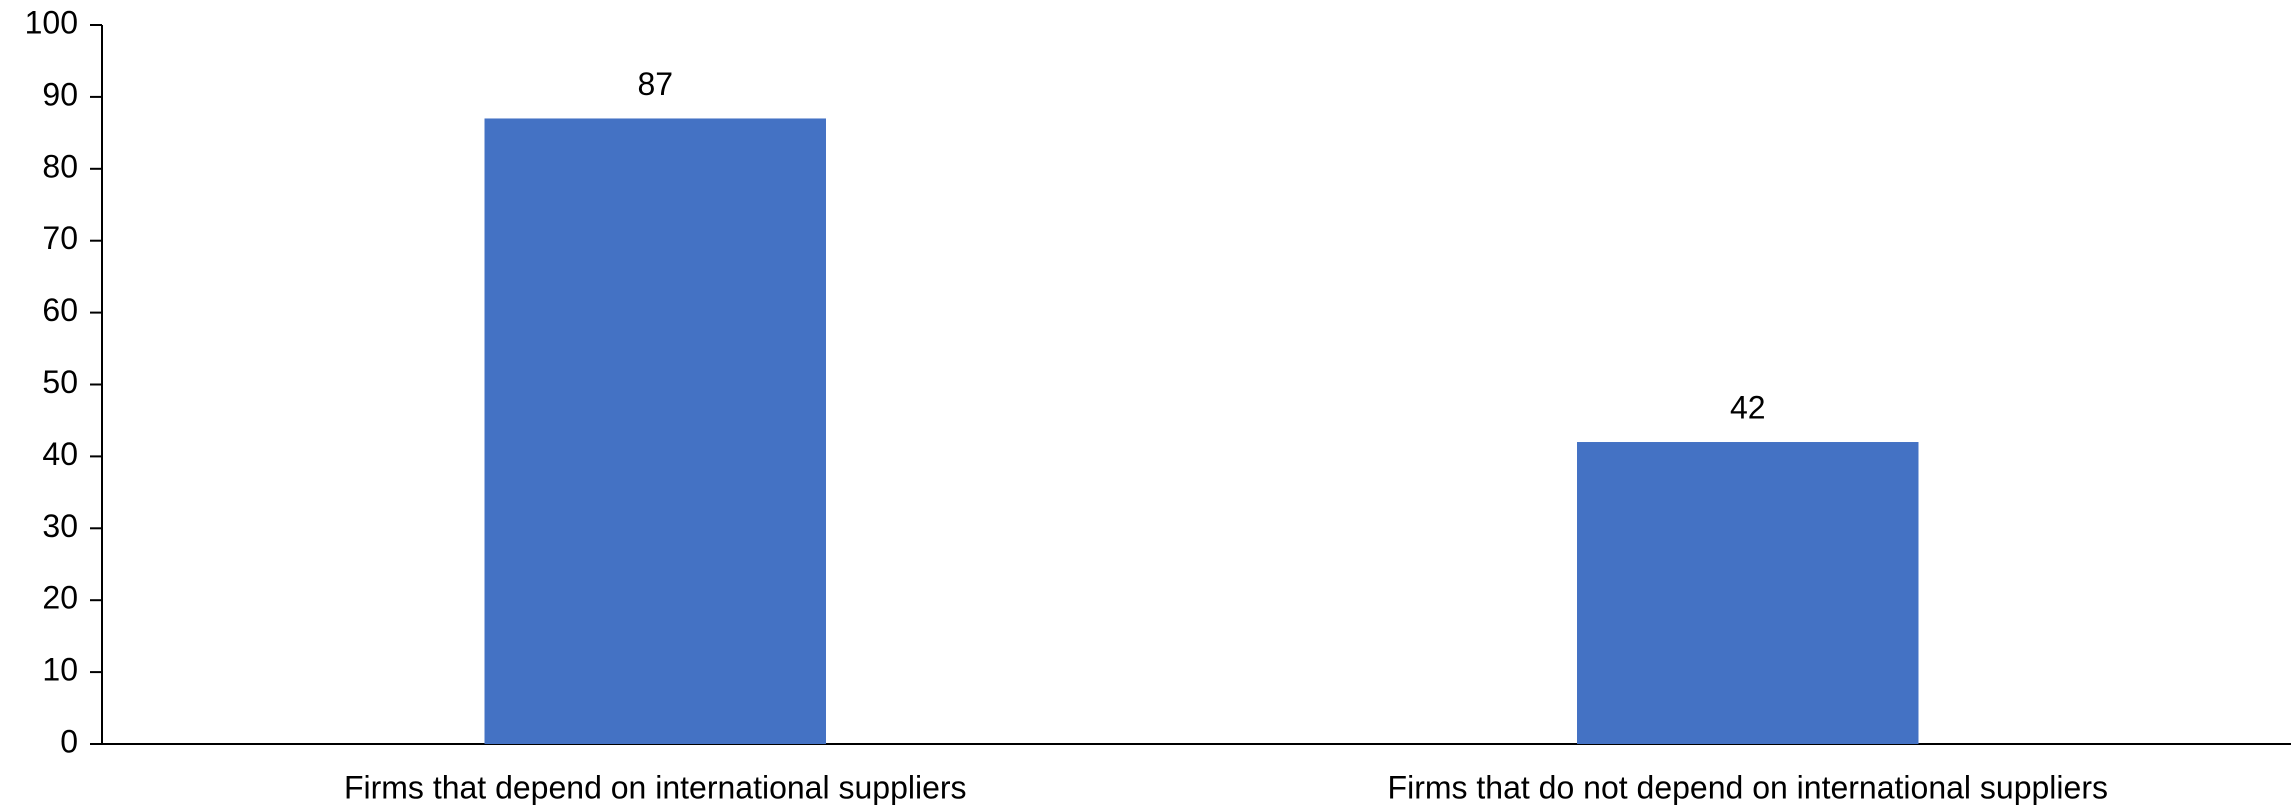 Image resolution: width=2291 pixels, height=809 pixels. Describe the element at coordinates (60, 670) in the screenshot. I see `y-tick-label: 10` at that location.